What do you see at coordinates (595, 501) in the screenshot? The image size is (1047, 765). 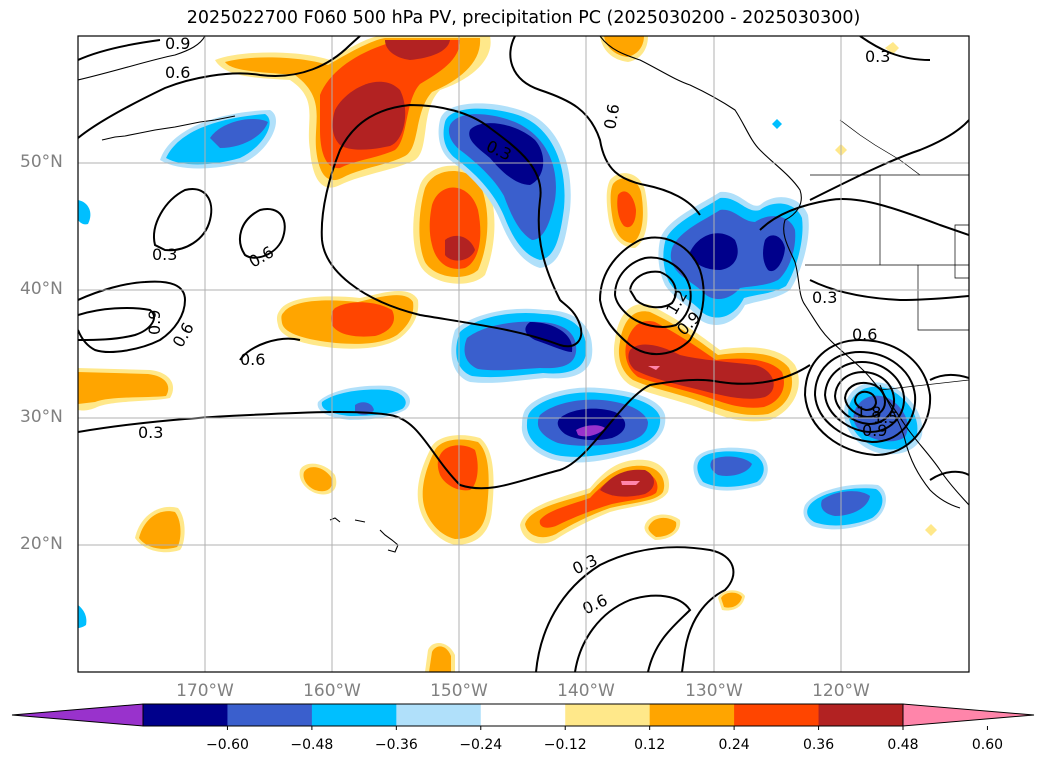 I see `precip-blob-140w-positive` at bounding box center [595, 501].